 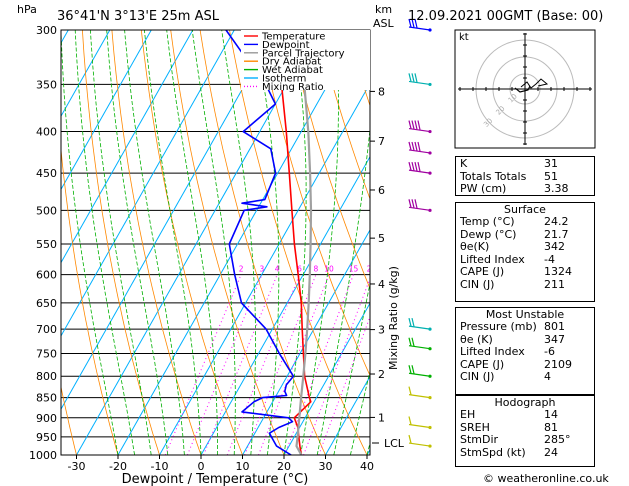 What do you see at coordinates (525, 440) in the screenshot?
I see `hodograph-stat-row: StmDir 285°` at bounding box center [525, 440].